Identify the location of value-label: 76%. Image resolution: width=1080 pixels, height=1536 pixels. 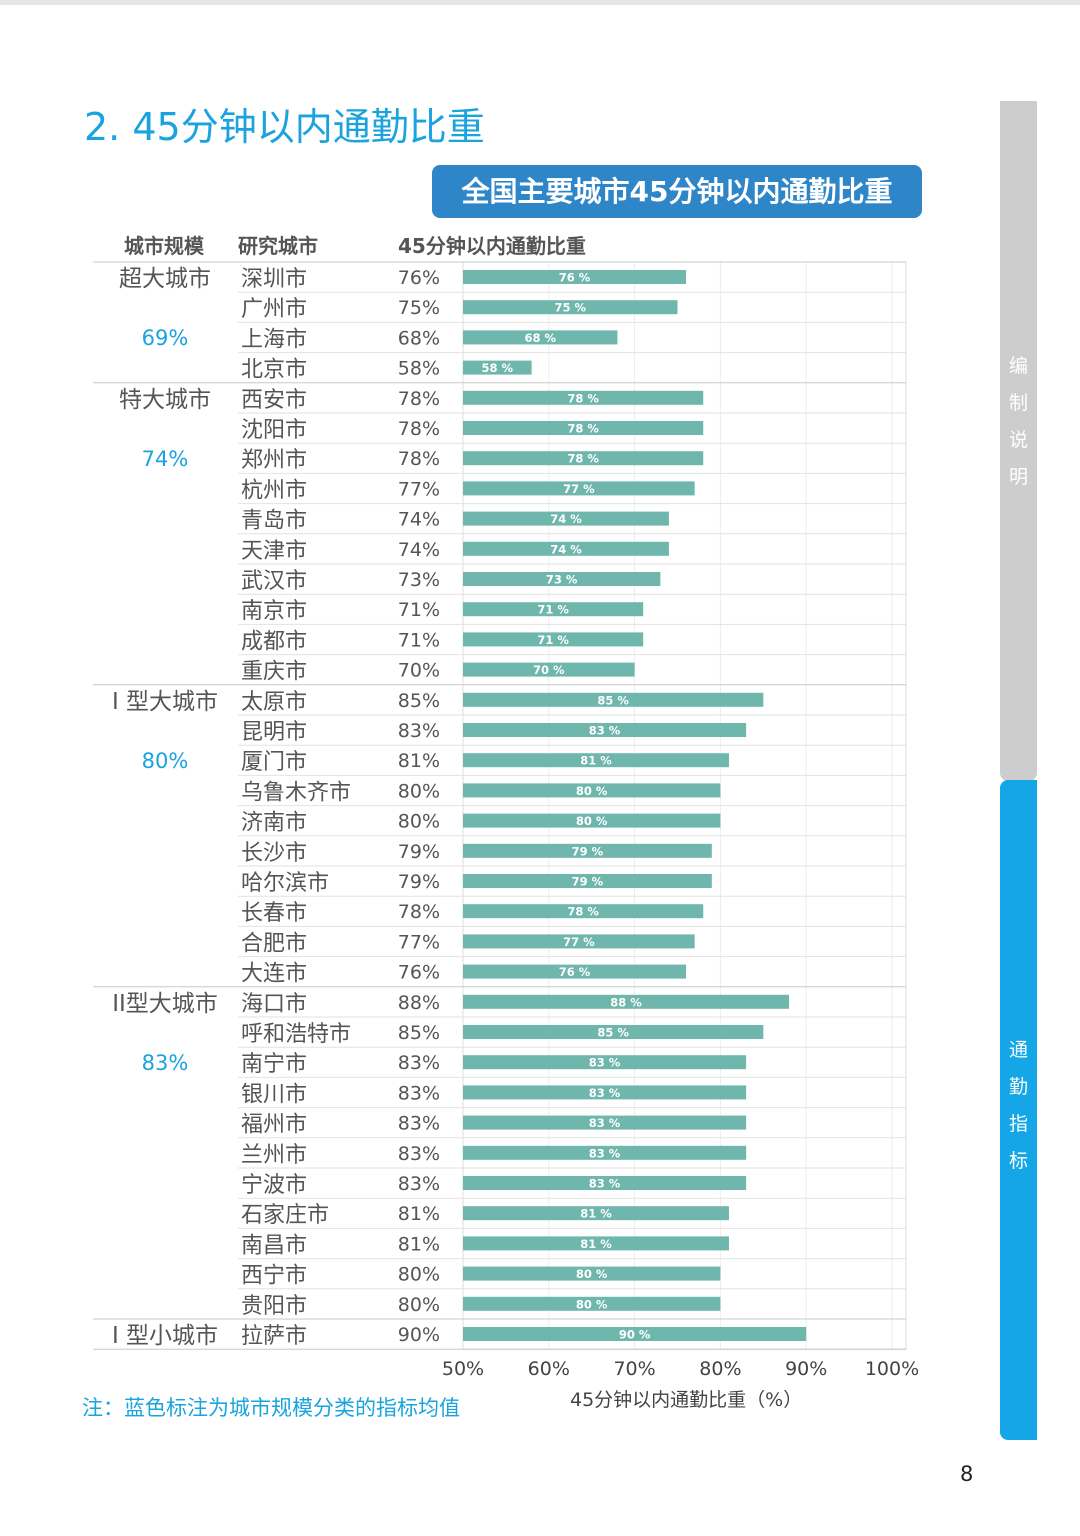
(419, 278).